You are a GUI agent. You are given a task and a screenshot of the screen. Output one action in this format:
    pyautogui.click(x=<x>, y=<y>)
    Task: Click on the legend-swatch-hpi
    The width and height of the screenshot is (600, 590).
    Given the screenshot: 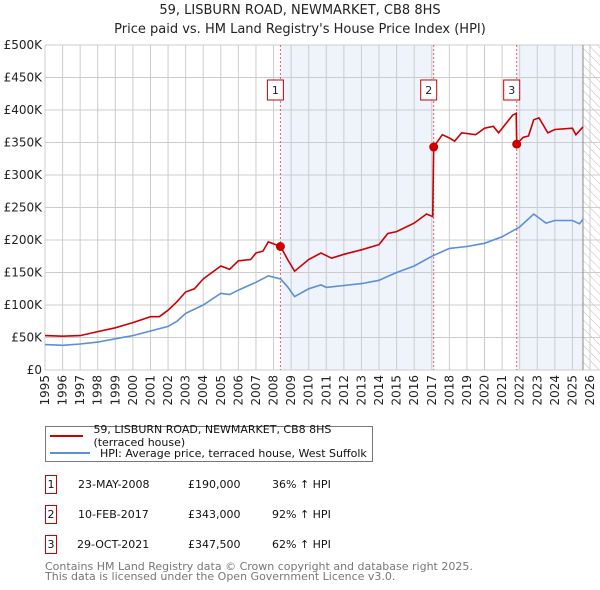 What is the action you would take?
    pyautogui.click(x=70, y=453)
    